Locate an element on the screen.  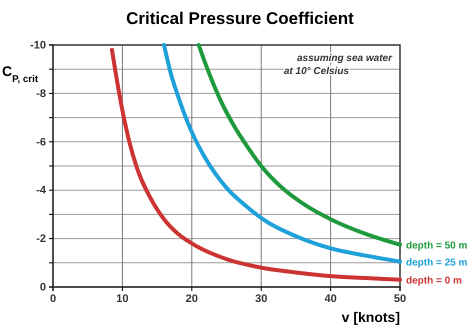
y-tick-label: 0 is located at coordinates (43, 288).